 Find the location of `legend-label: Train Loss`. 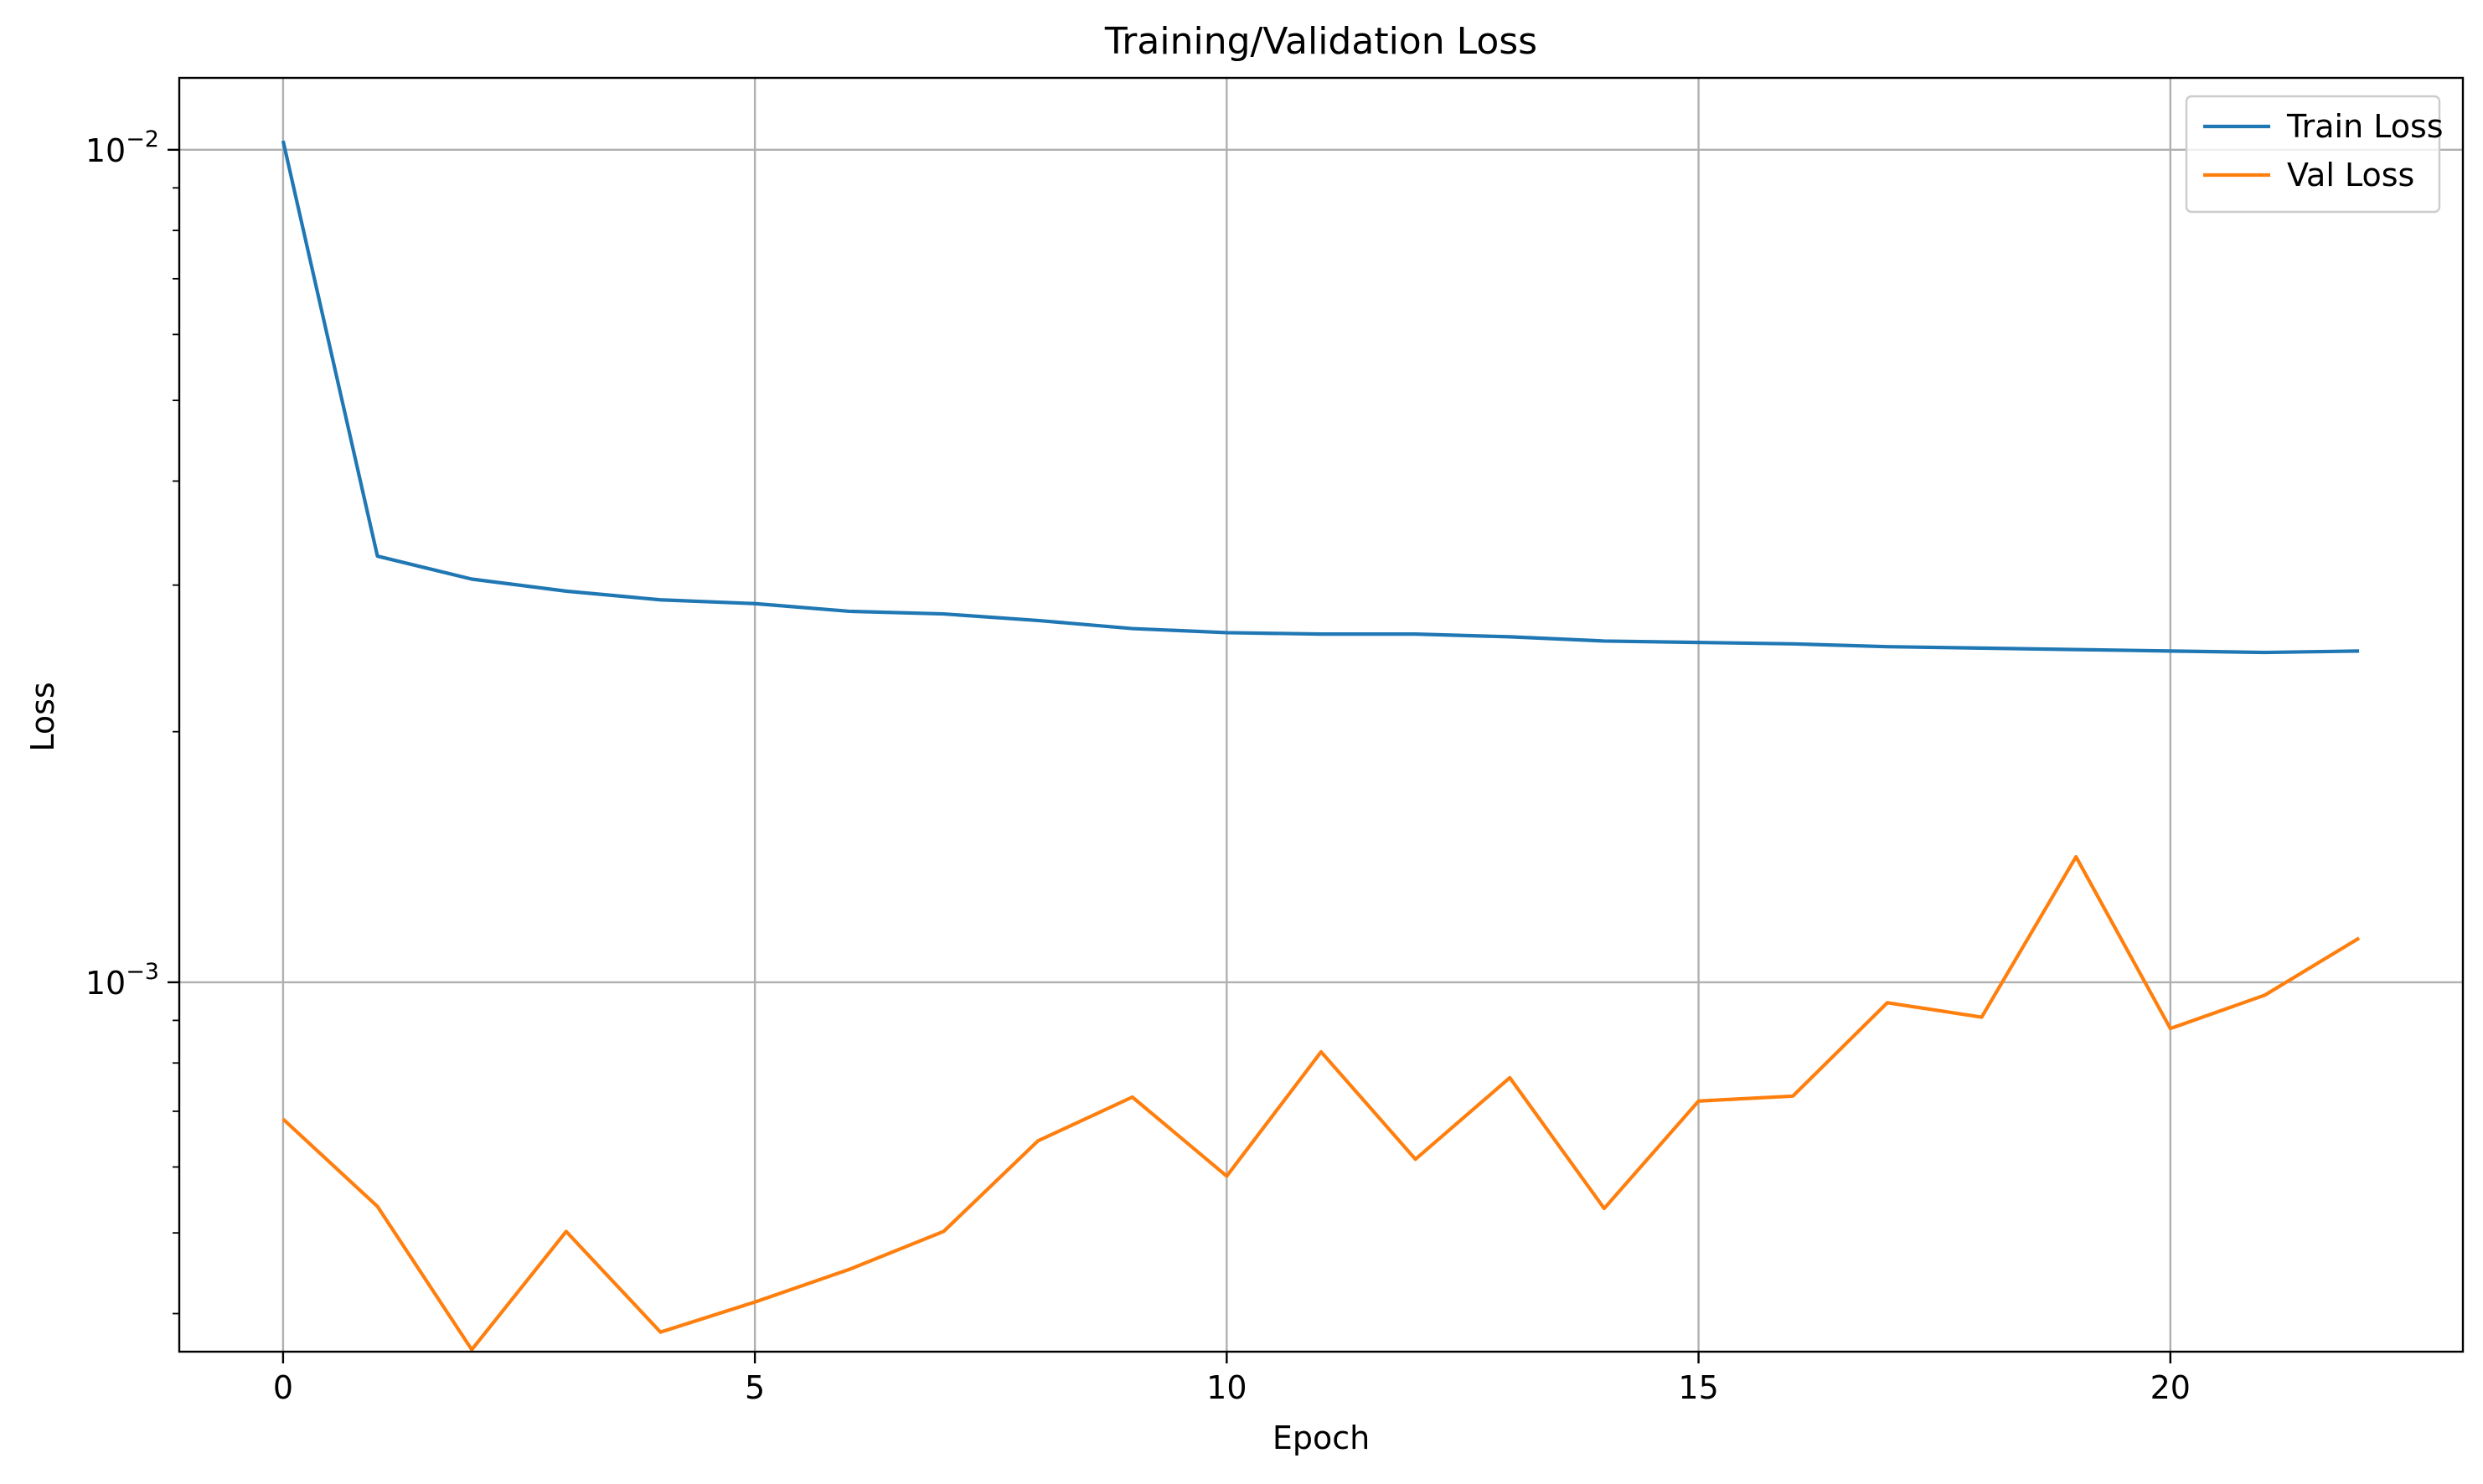

legend-label: Train Loss is located at coordinates (2365, 126).